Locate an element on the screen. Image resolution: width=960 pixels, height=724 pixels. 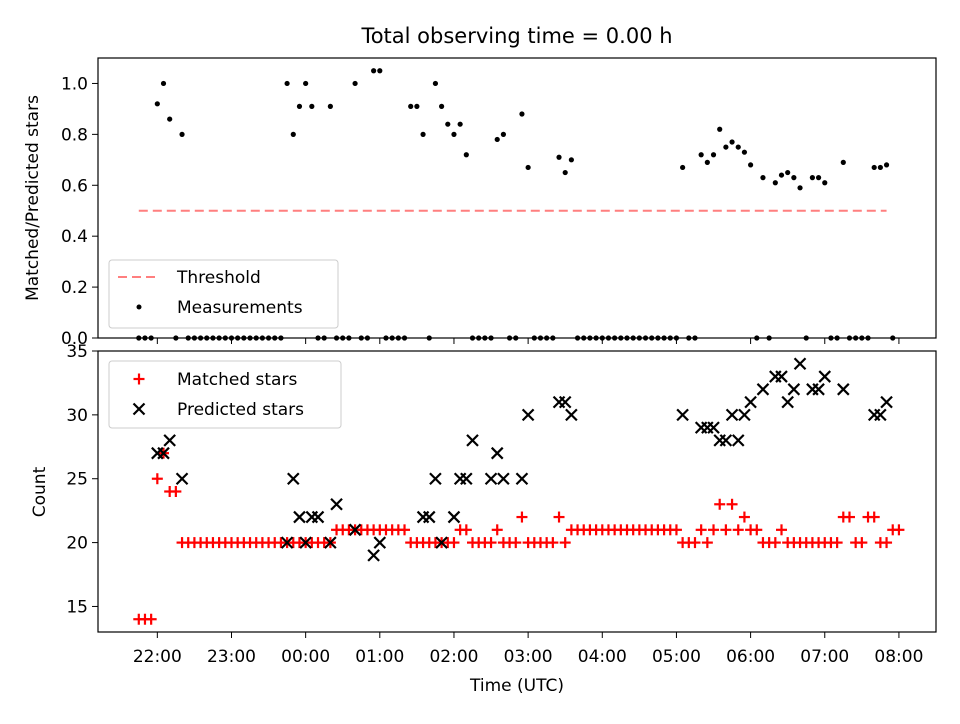
x-tick-label: 03:00 is located at coordinates (528, 657).